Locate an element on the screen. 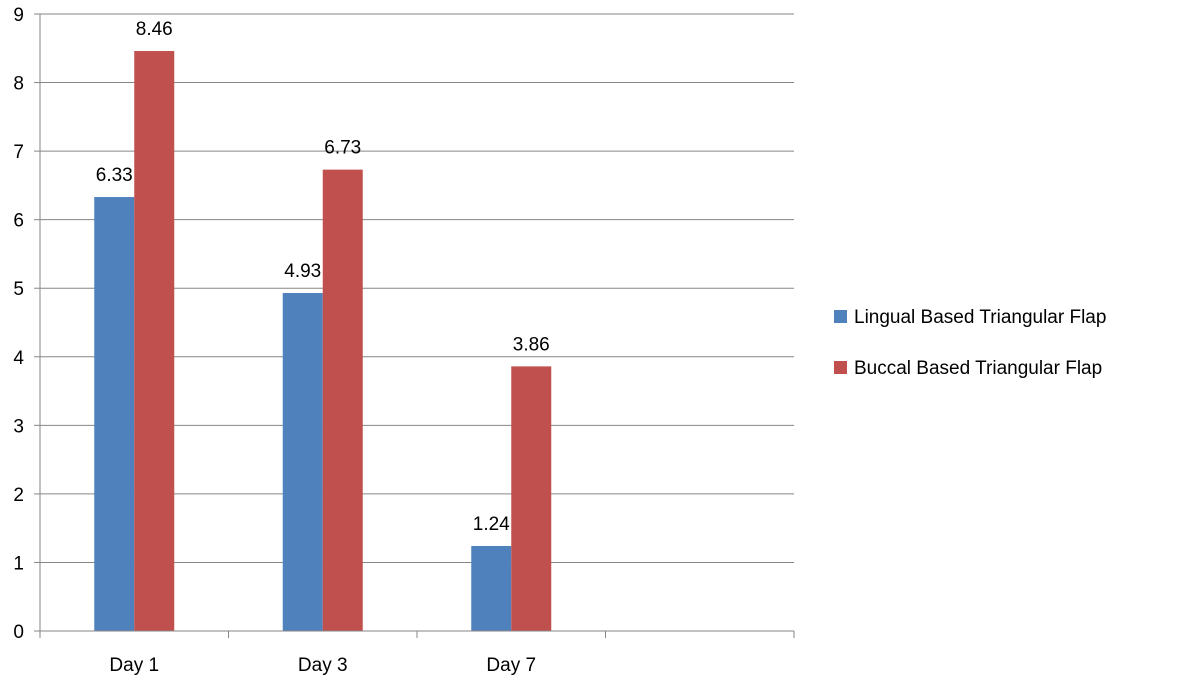 The width and height of the screenshot is (1200, 693). y-tick-label: 6 is located at coordinates (18, 221).